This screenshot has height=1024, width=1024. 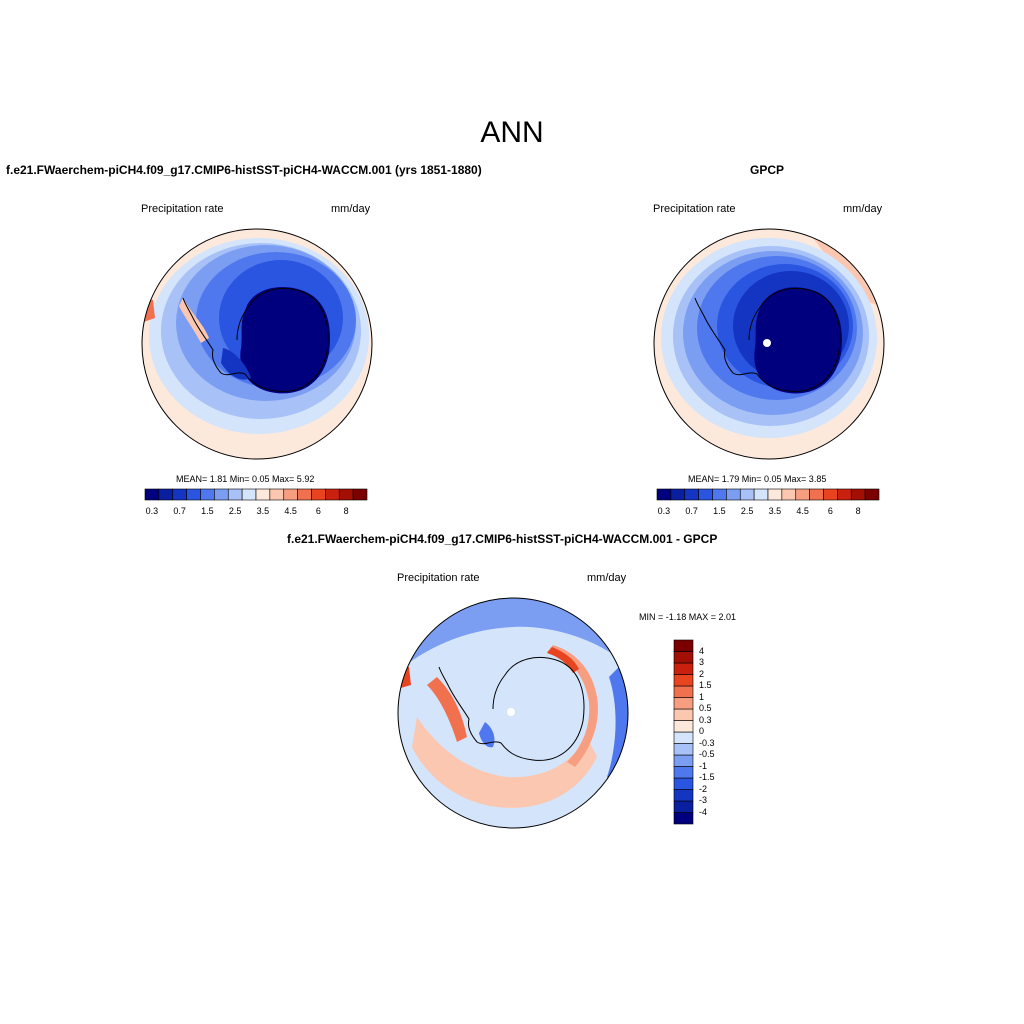 What do you see at coordinates (702, 696) in the screenshot?
I see `panel3-colorbar-tick-label: 1` at bounding box center [702, 696].